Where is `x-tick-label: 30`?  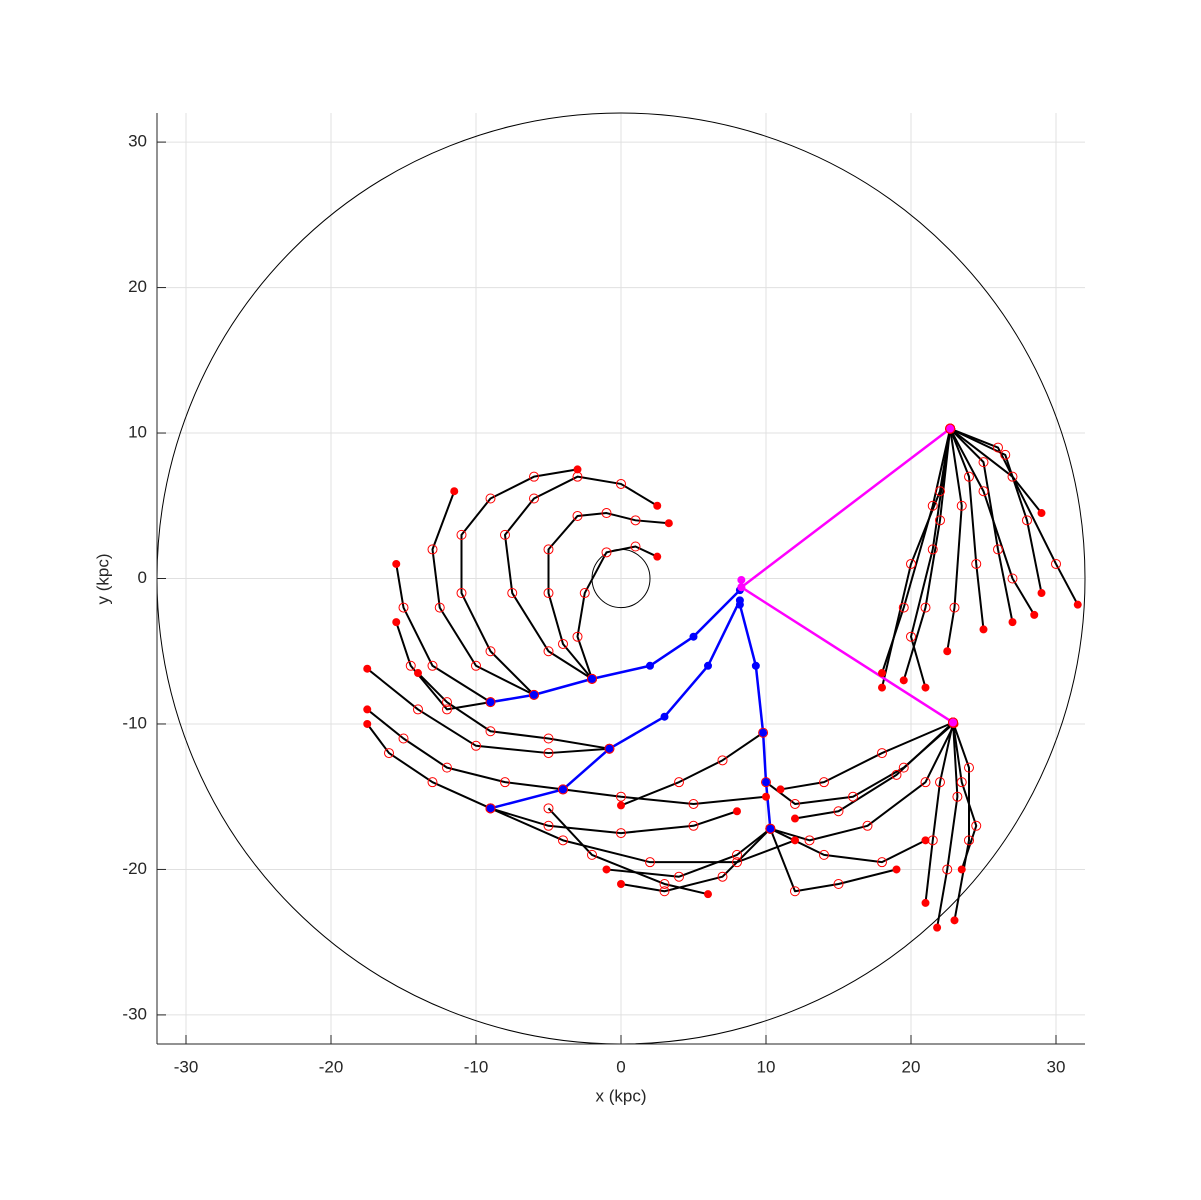
x-tick-label: 30 is located at coordinates (1056, 1066).